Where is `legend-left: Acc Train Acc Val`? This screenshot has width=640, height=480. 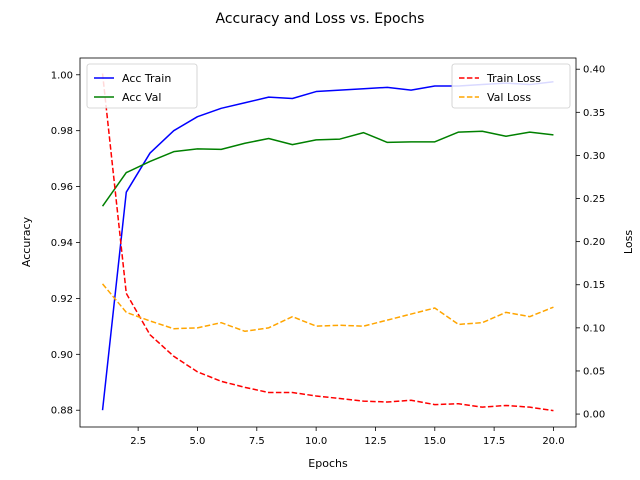 legend-left: Acc Train Acc Val is located at coordinates (142, 86).